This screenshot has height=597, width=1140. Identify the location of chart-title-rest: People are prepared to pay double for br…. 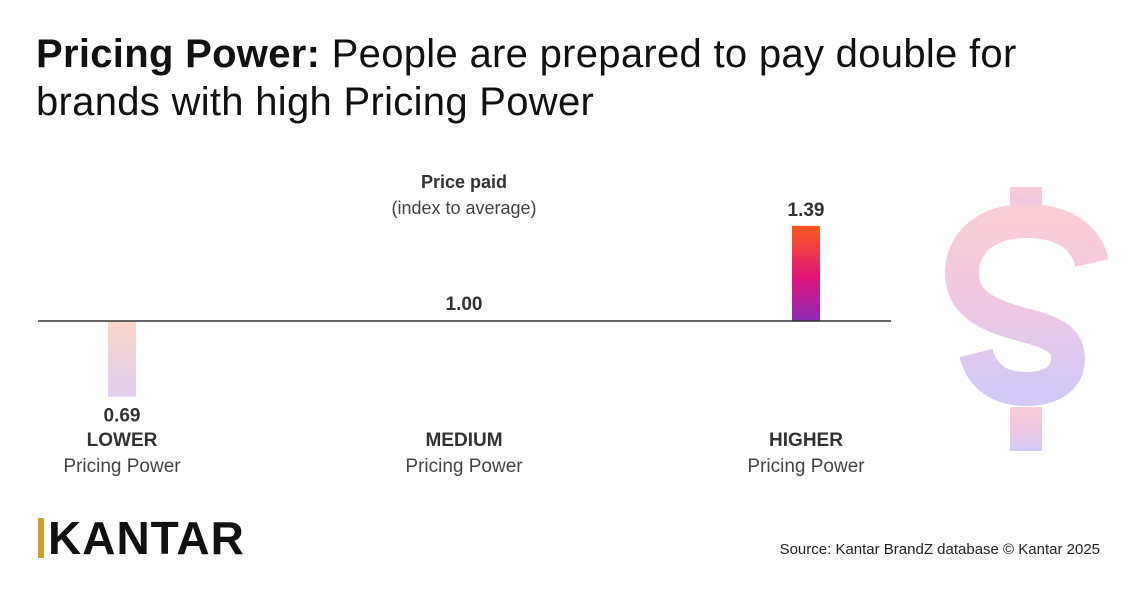
(526, 78).